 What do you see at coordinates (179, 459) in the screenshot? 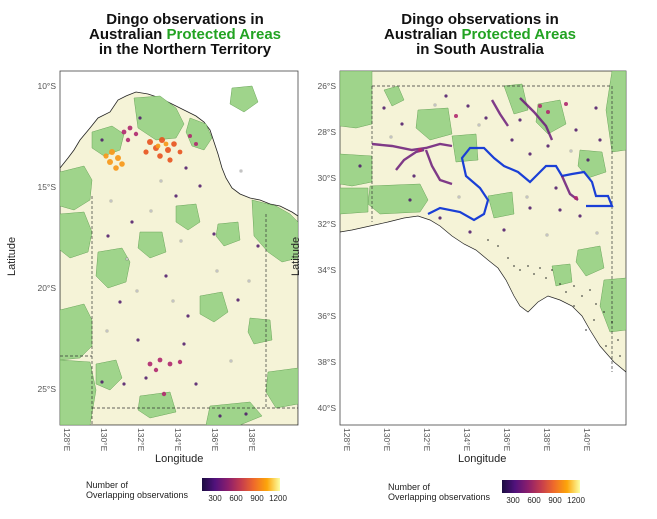
I see `x-axis-title-nt: Longitude` at bounding box center [179, 459].